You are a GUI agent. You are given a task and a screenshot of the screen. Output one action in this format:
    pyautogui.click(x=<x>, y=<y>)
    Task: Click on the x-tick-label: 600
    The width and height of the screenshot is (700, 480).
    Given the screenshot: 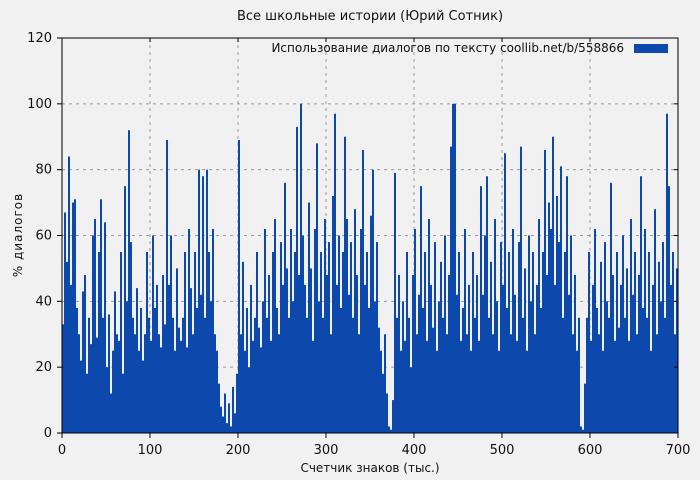 What is the action you would take?
    pyautogui.click(x=590, y=450)
    